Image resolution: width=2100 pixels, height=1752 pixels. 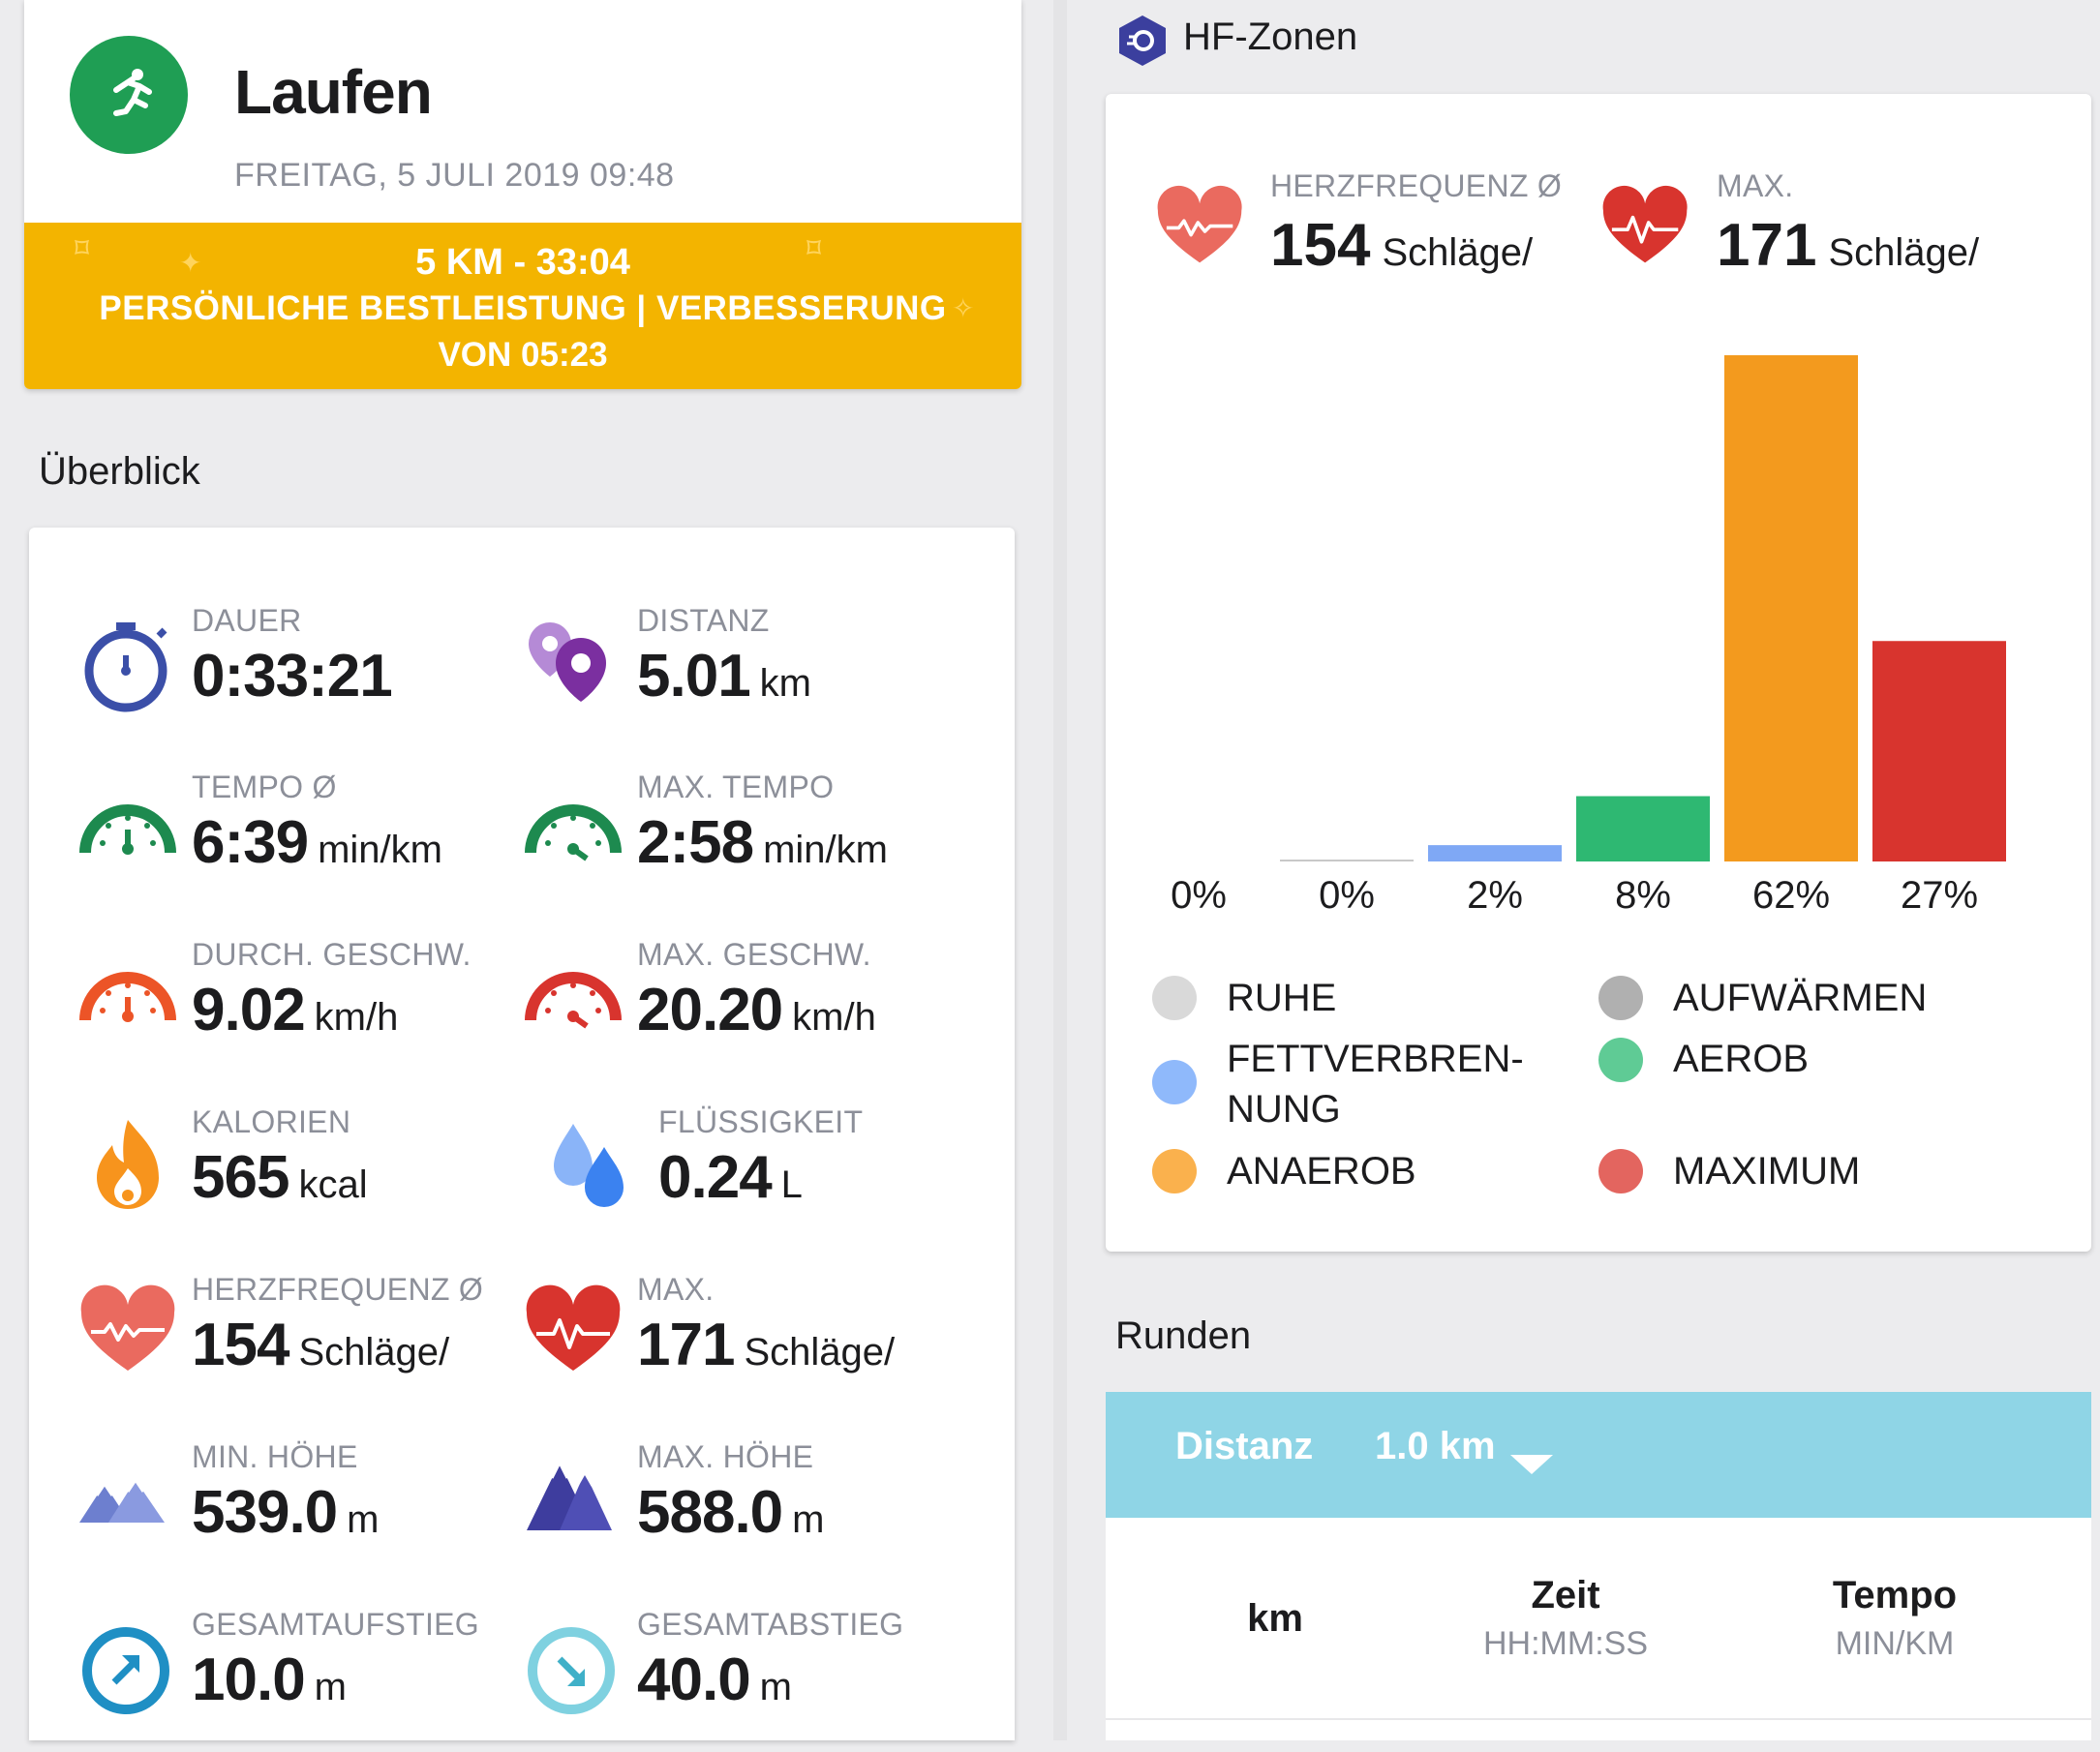 What do you see at coordinates (338, 1290) in the screenshot?
I see `metric-label: HERZFREQUENZ Ø` at bounding box center [338, 1290].